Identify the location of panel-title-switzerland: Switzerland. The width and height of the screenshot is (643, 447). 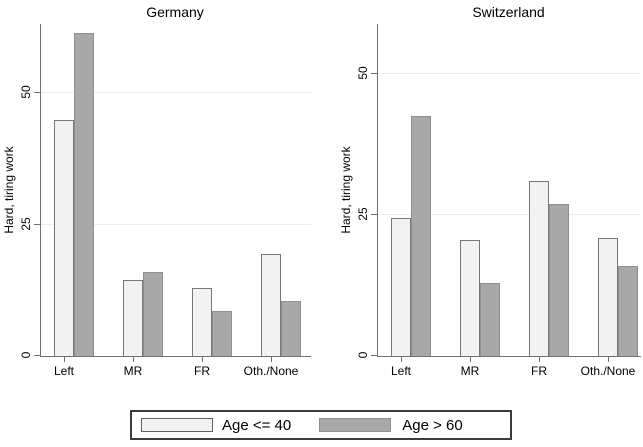
(508, 12).